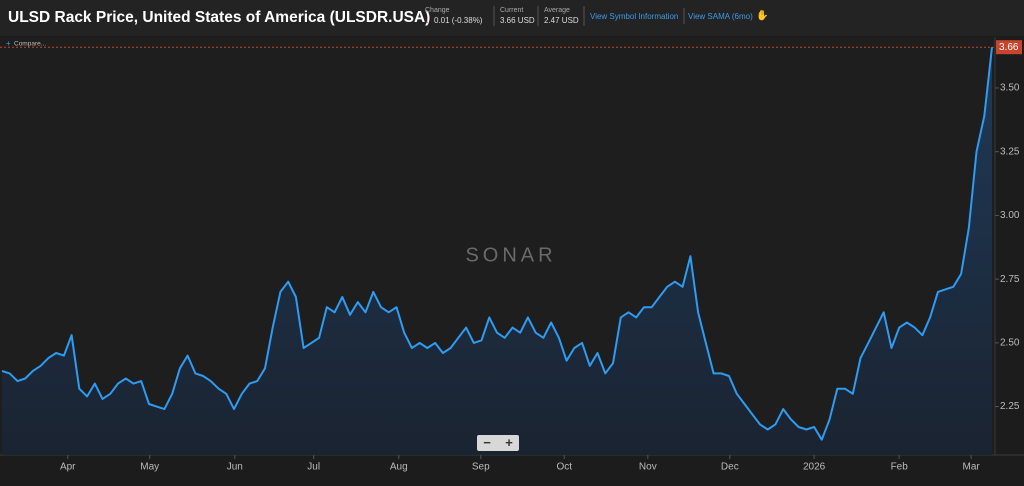  Describe the element at coordinates (730, 467) in the screenshot. I see `x-tick-label: Dec` at that location.